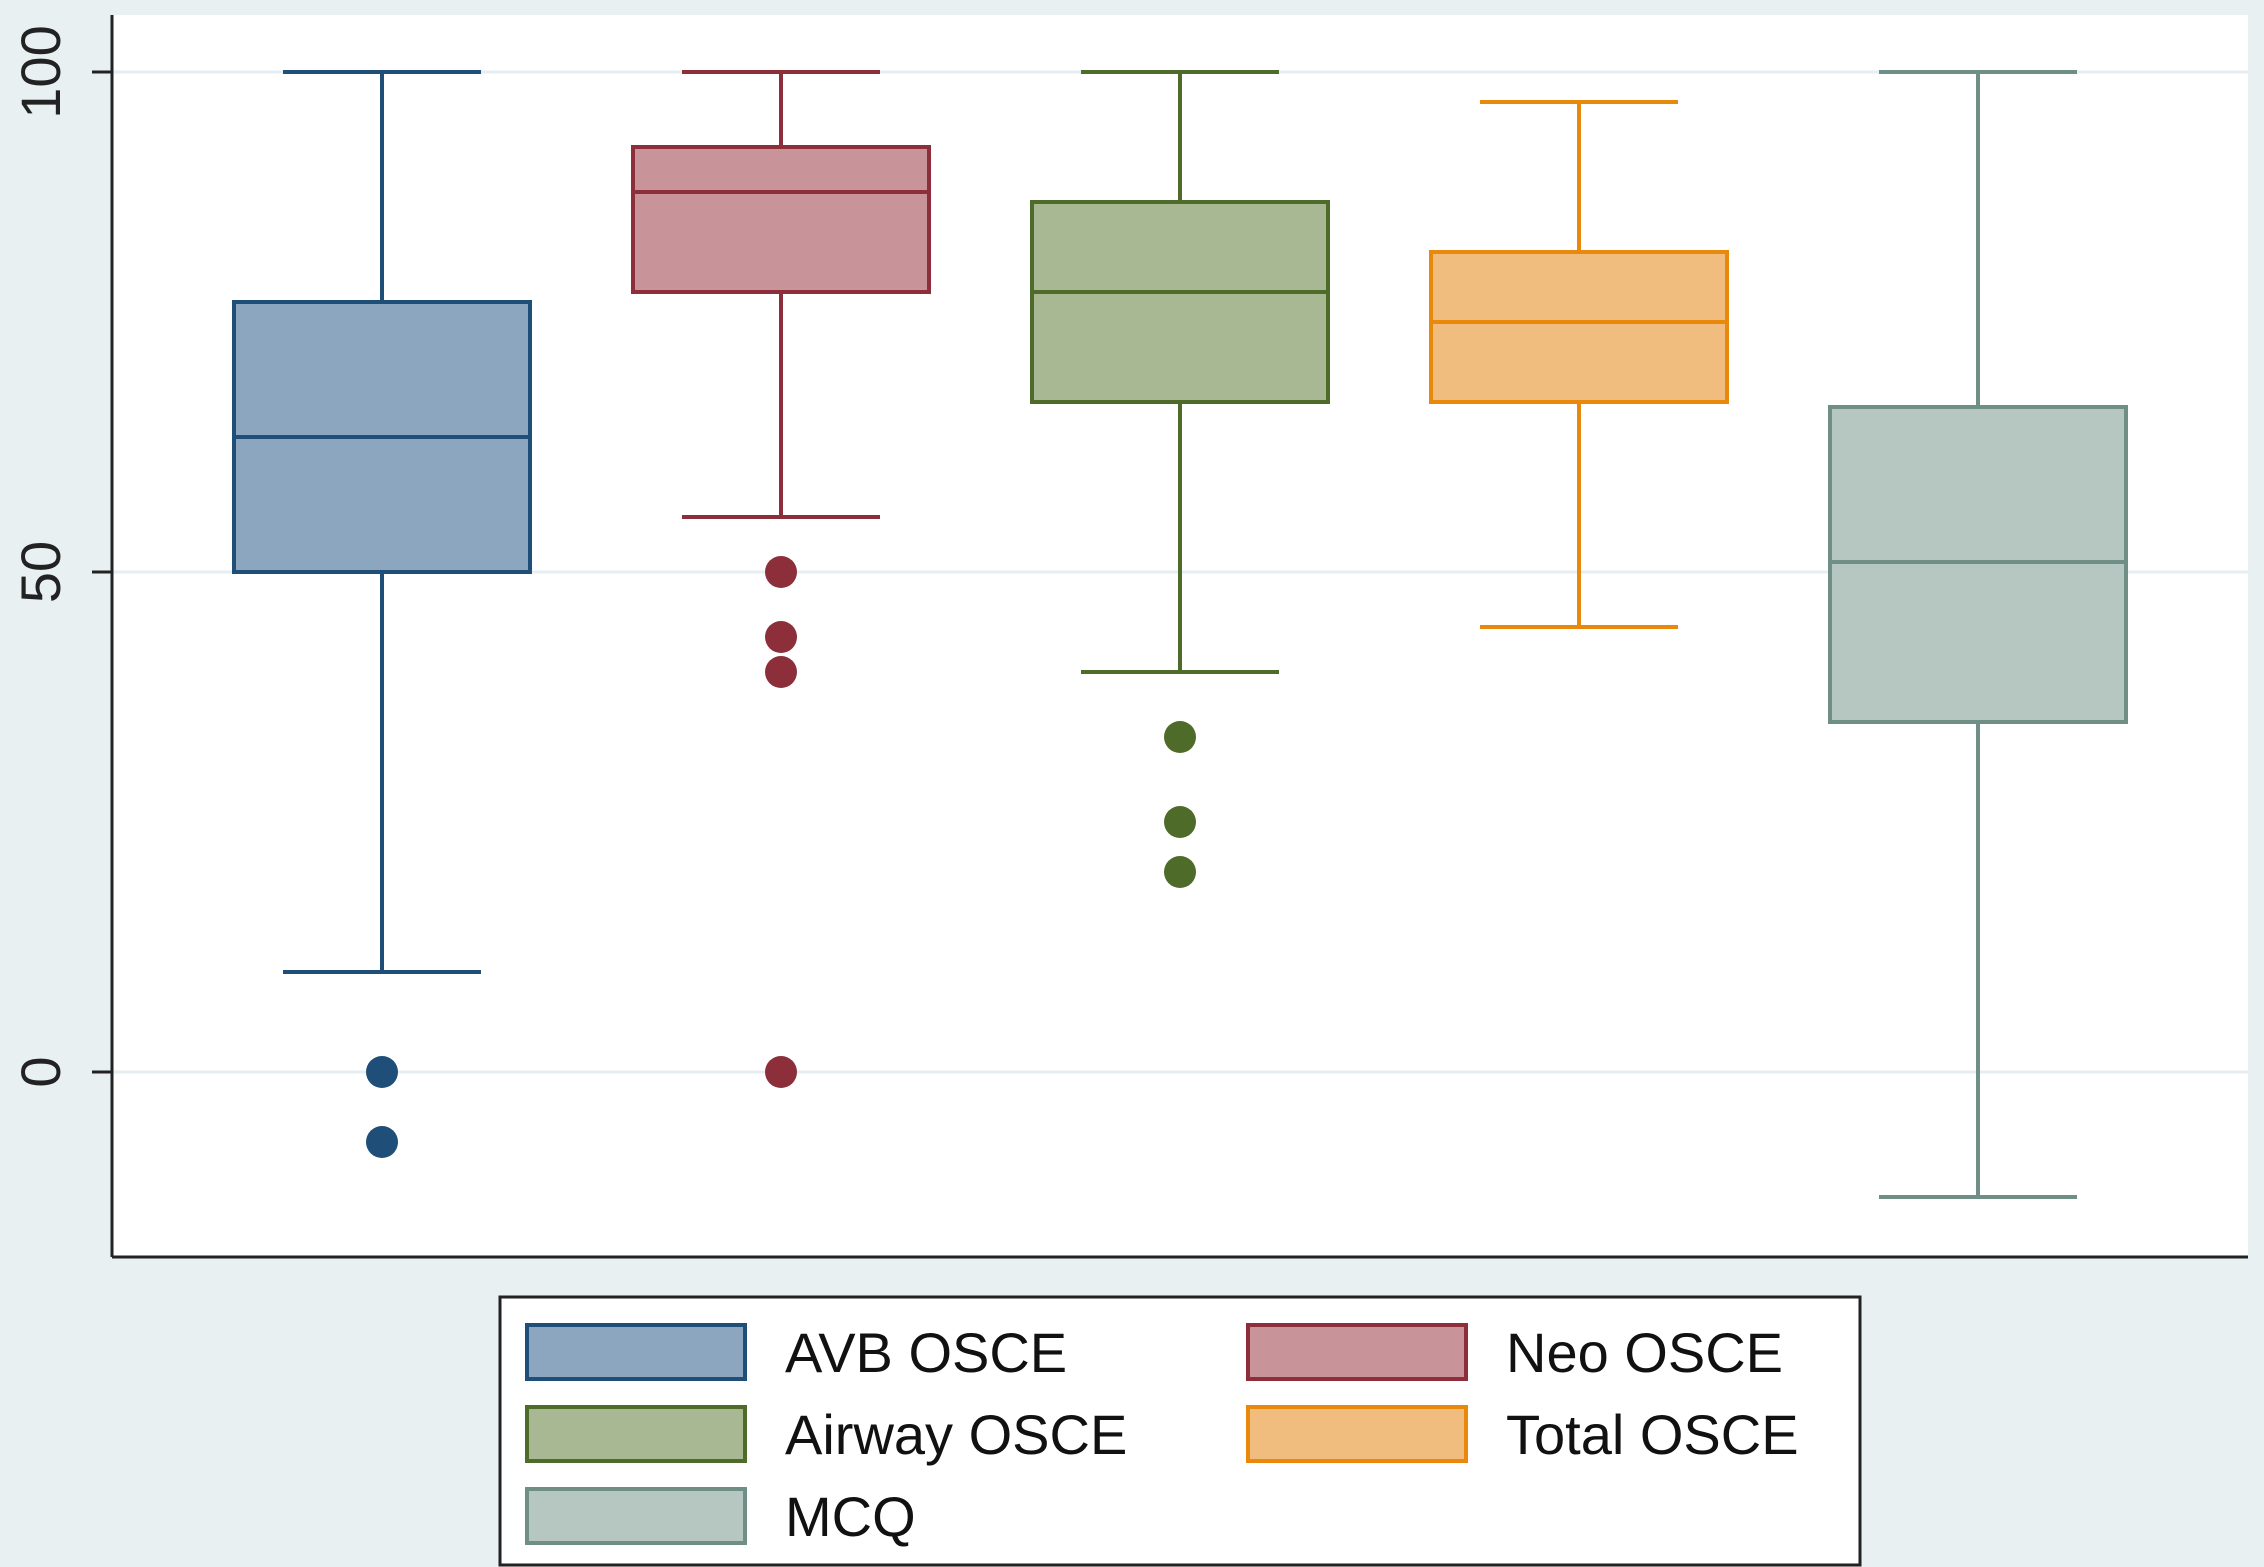 This screenshot has width=2264, height=1567. What do you see at coordinates (1579, 327) in the screenshot?
I see `iqr-box-total-osce` at bounding box center [1579, 327].